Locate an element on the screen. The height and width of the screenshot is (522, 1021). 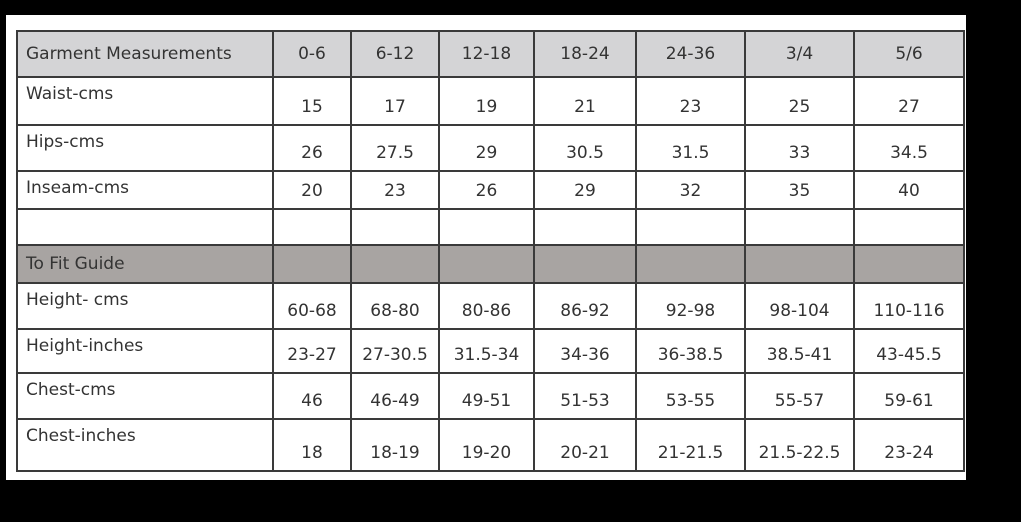
value-cell: 19 is located at coordinates (486, 101).